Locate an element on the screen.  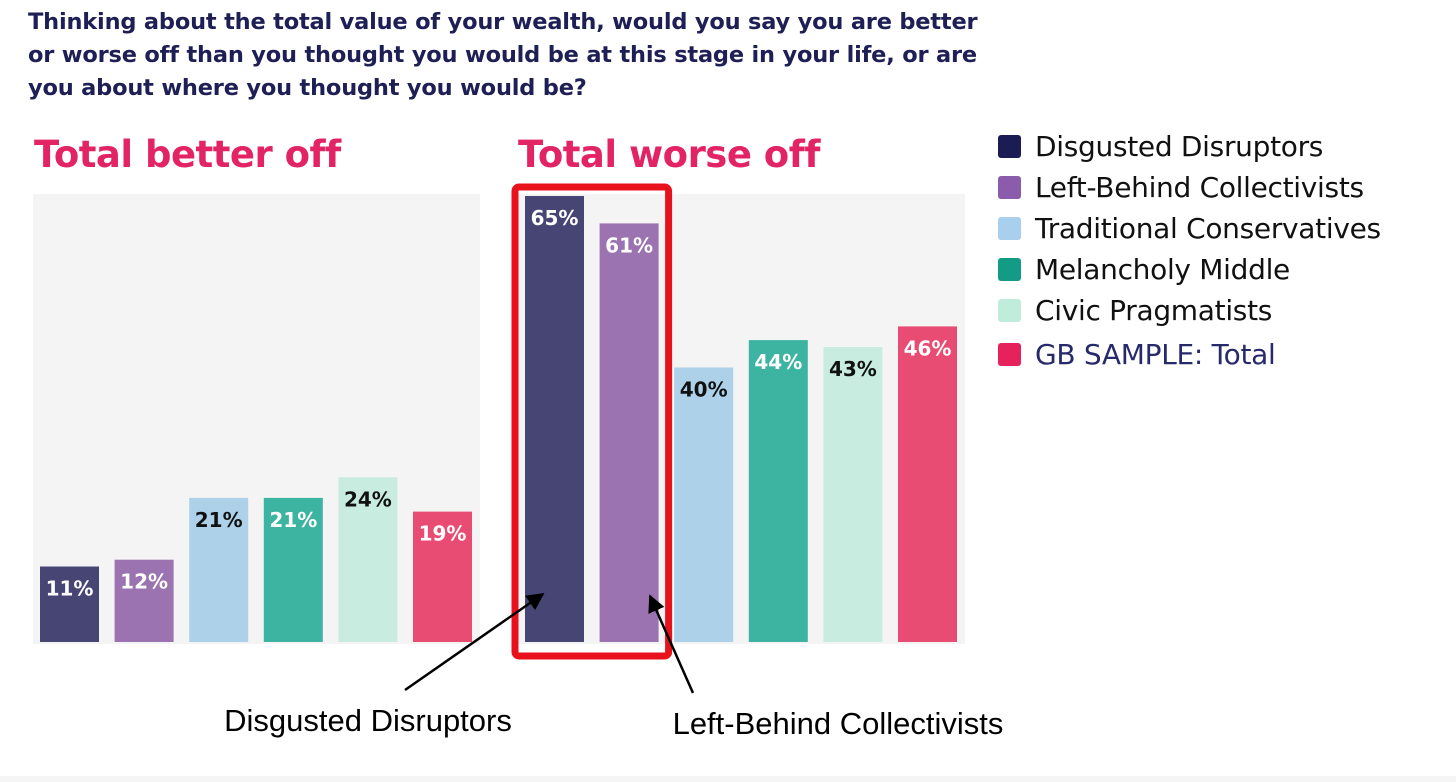
bar-worse-off-traditional-conservatives is located at coordinates (704, 504).